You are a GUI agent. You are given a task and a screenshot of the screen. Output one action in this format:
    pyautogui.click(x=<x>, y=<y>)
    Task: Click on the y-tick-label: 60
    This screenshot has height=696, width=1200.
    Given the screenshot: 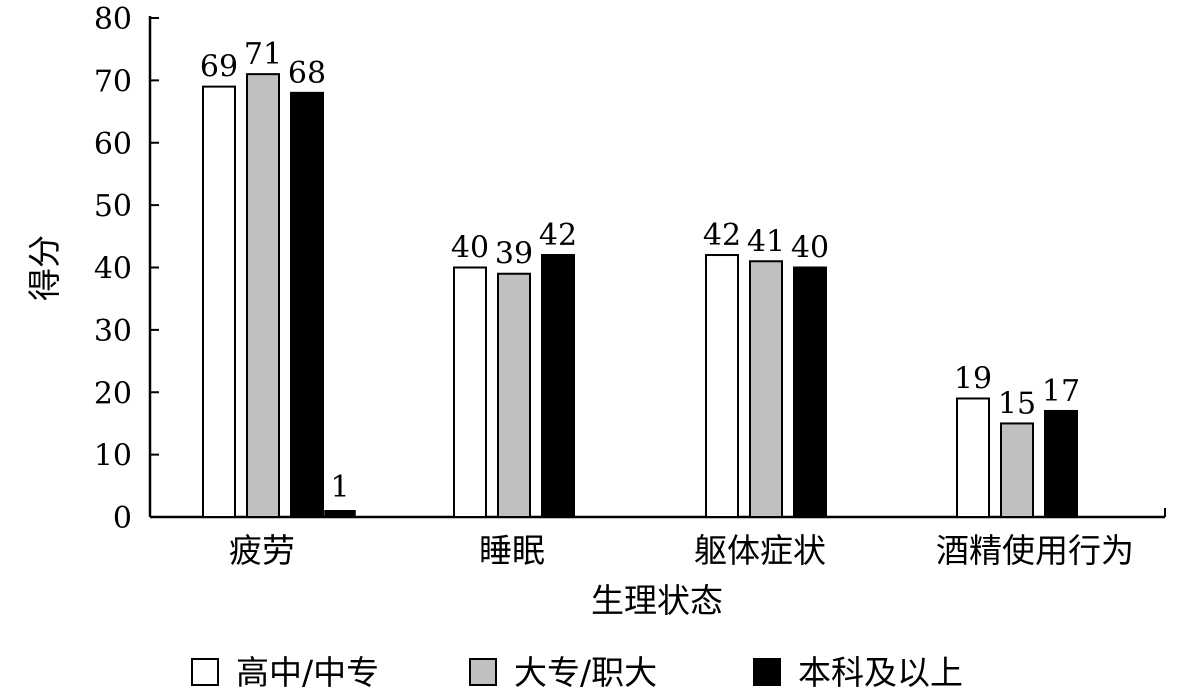 What is the action you would take?
    pyautogui.click(x=113, y=144)
    